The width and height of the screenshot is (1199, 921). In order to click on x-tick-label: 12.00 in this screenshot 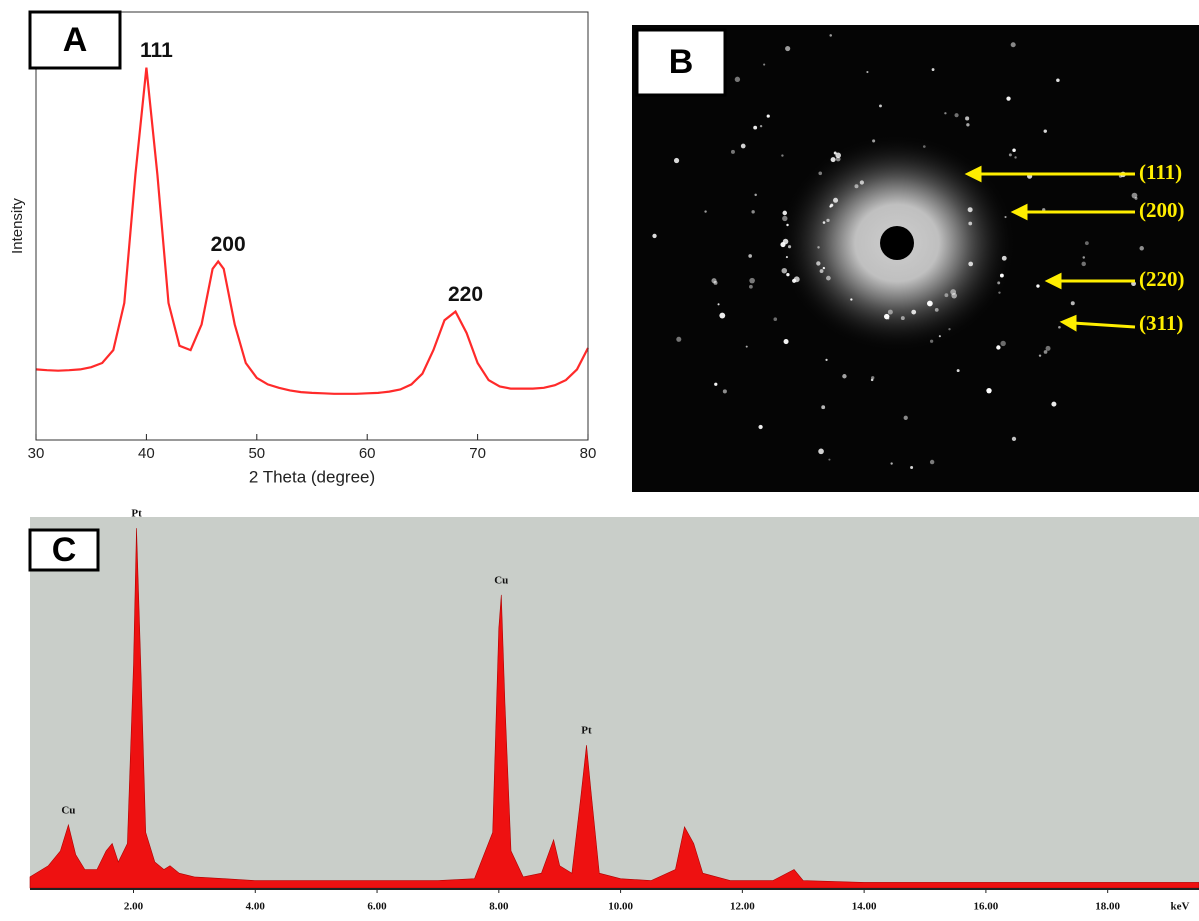, I will do `click(742, 907)`.